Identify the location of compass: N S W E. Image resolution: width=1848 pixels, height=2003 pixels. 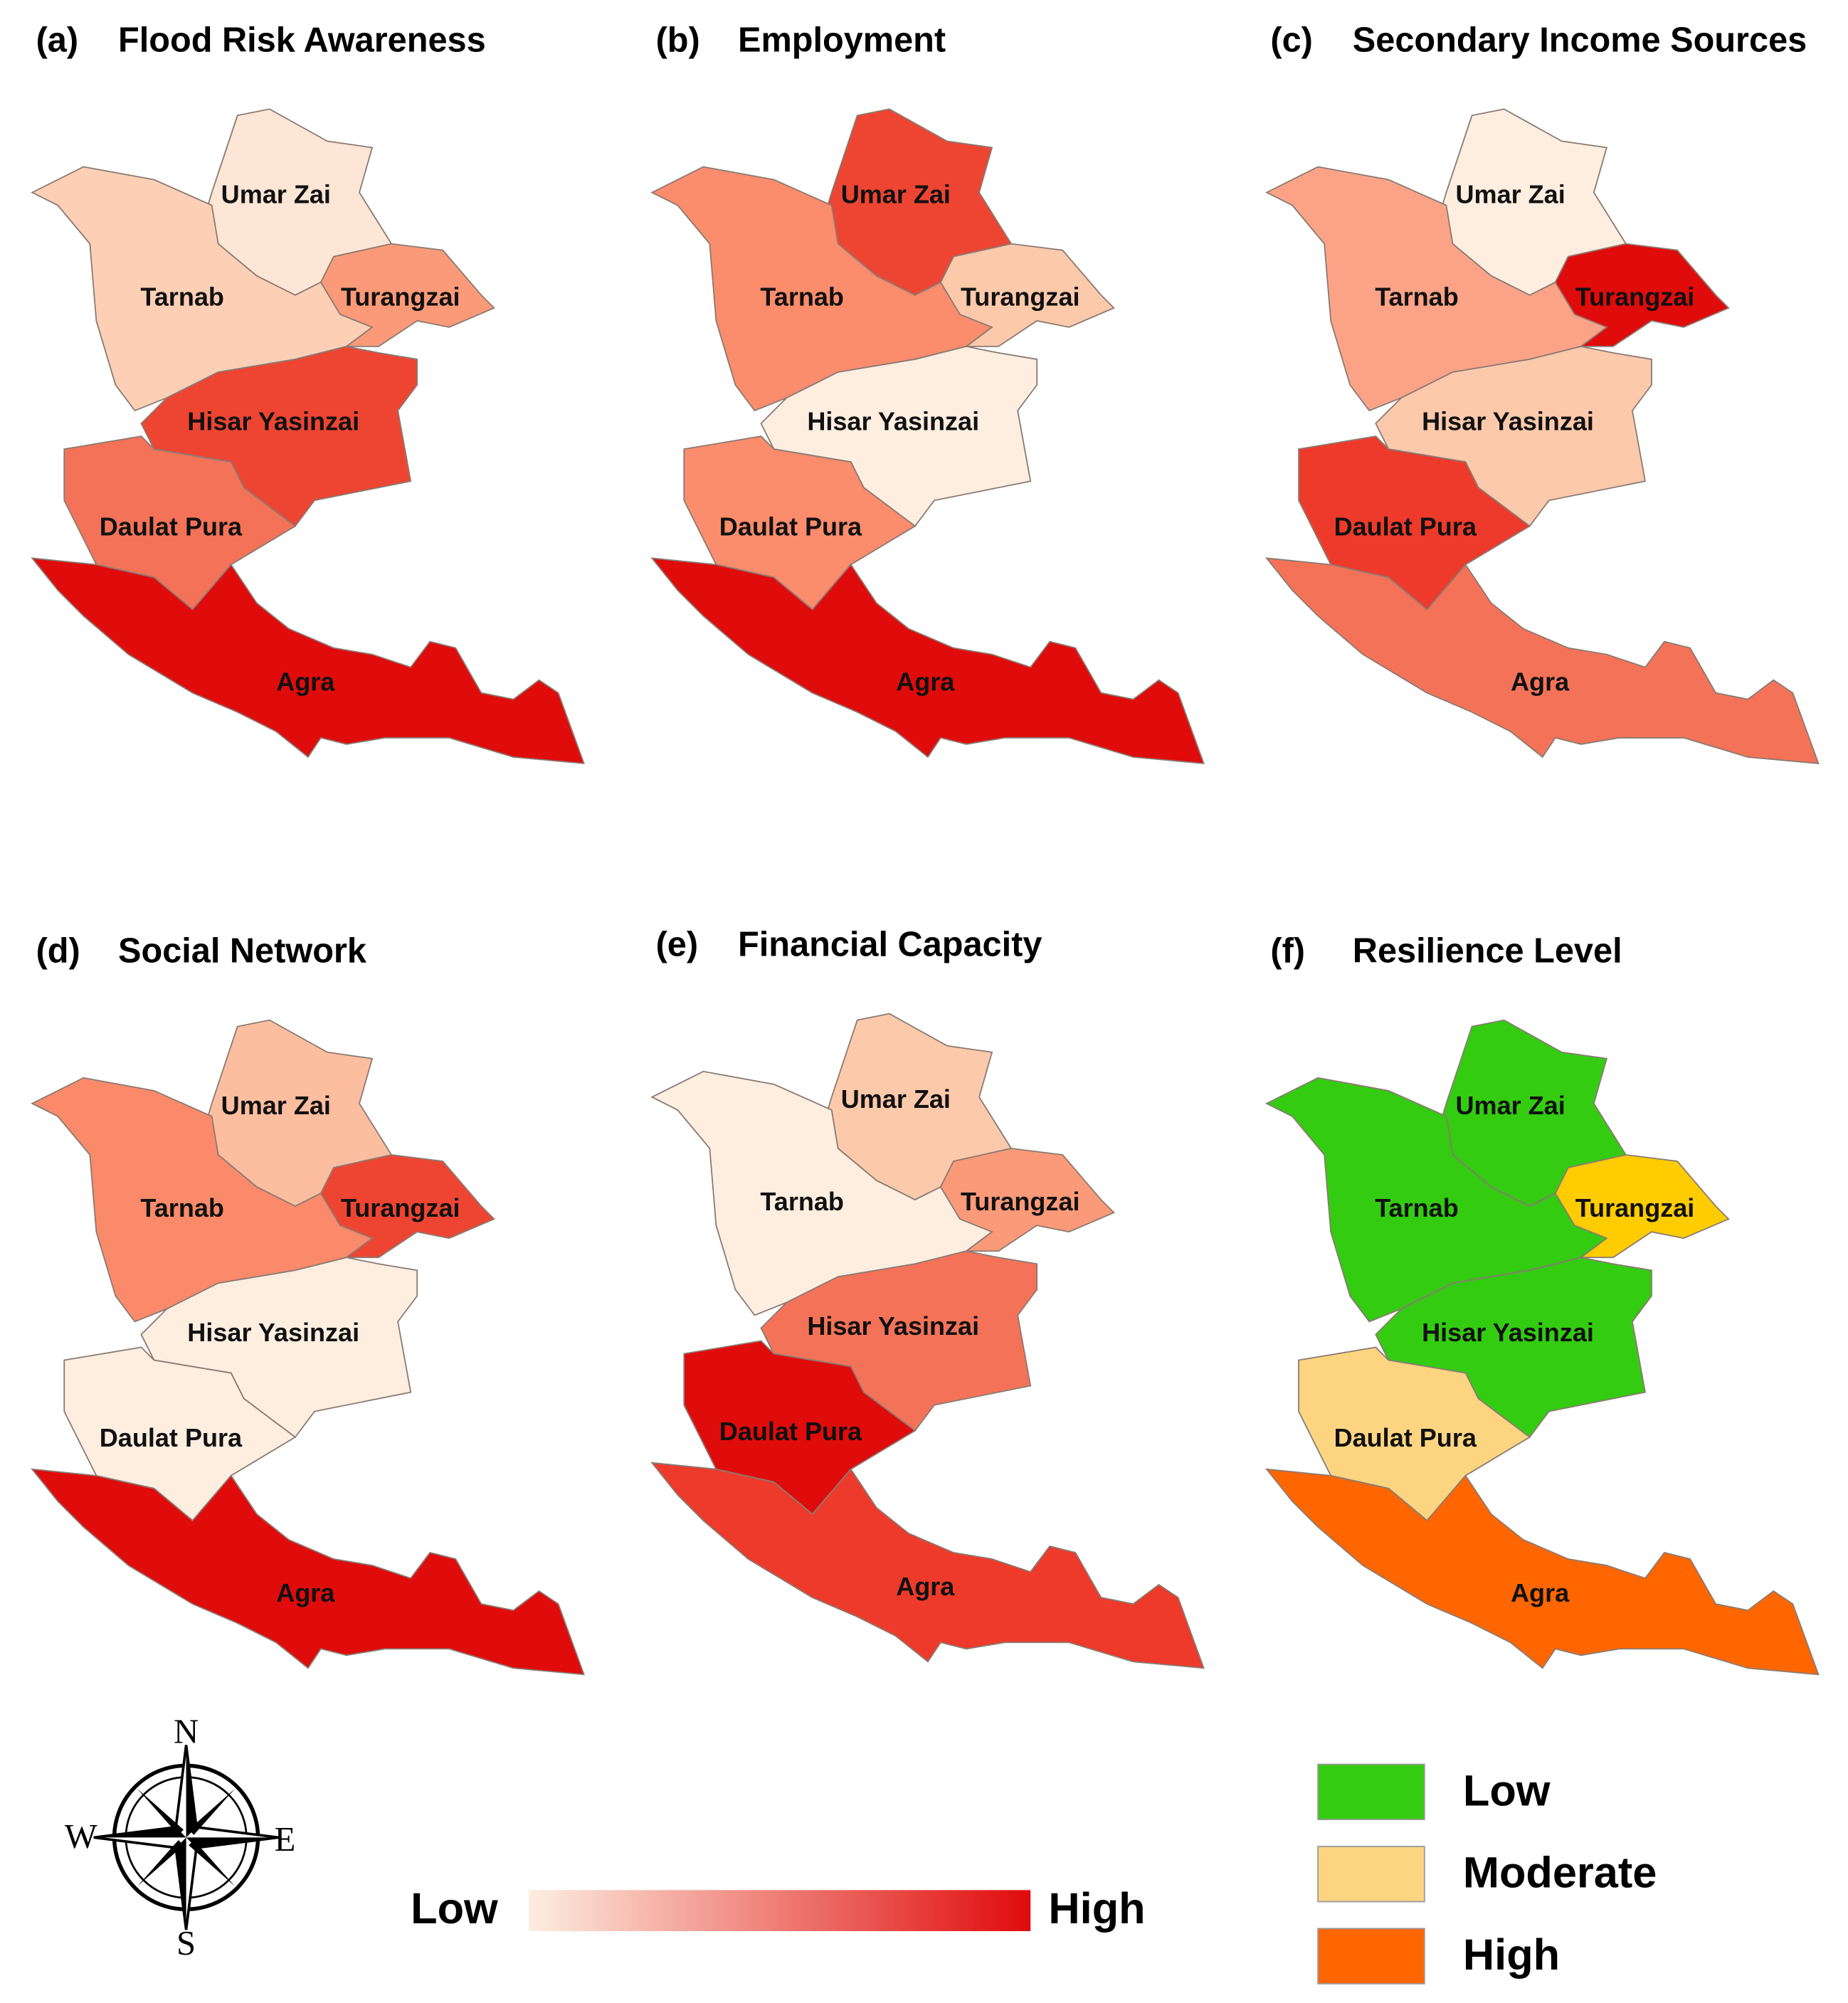
(180, 1837).